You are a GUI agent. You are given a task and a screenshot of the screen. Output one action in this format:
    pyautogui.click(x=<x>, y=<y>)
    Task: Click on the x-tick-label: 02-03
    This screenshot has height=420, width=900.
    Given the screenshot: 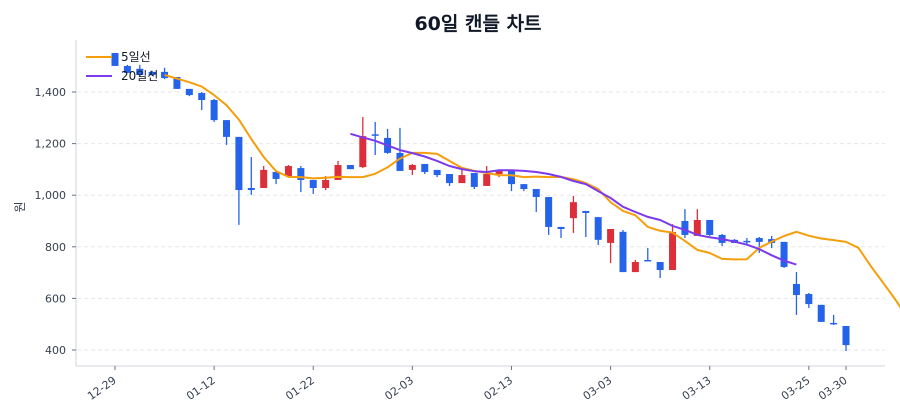 What is the action you would take?
    pyautogui.click(x=399, y=388)
    